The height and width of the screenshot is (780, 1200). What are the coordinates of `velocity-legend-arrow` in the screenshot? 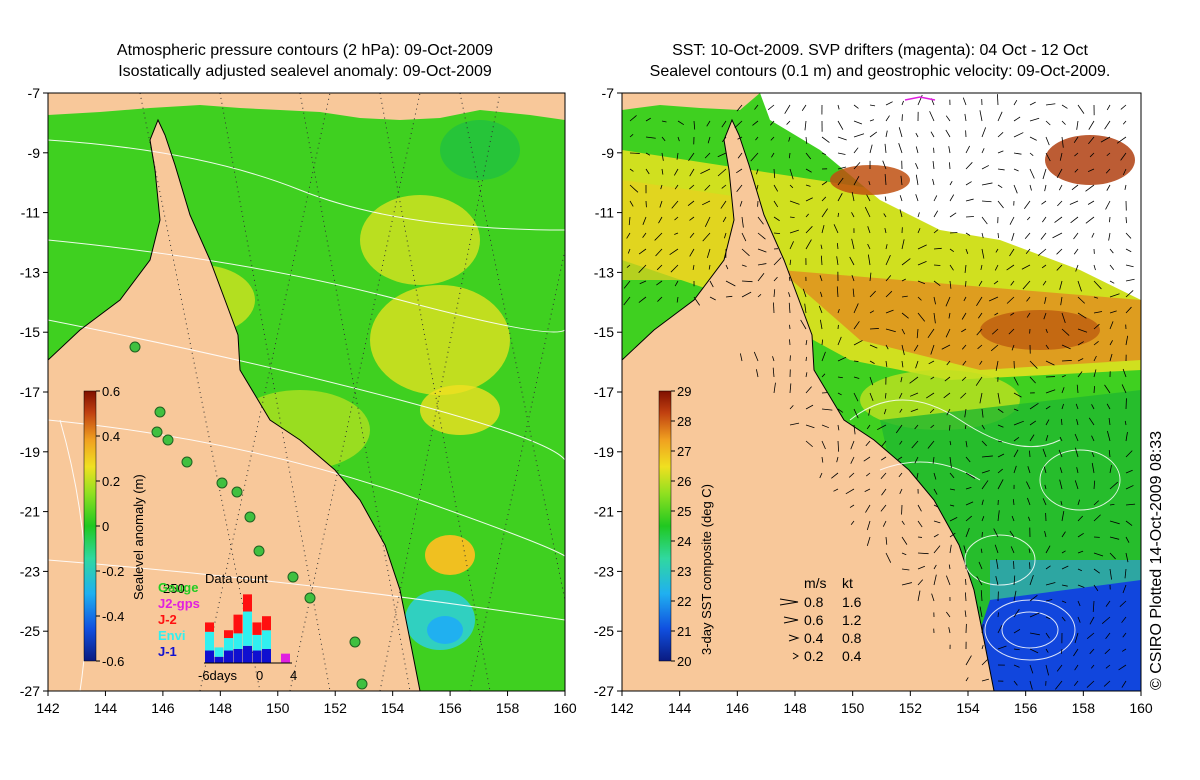 It's located at (795, 656).